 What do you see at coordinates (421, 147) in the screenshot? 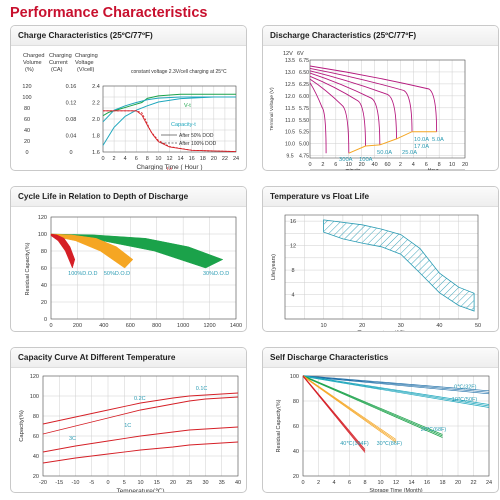
I see `series-label: 17.0A` at bounding box center [421, 147].